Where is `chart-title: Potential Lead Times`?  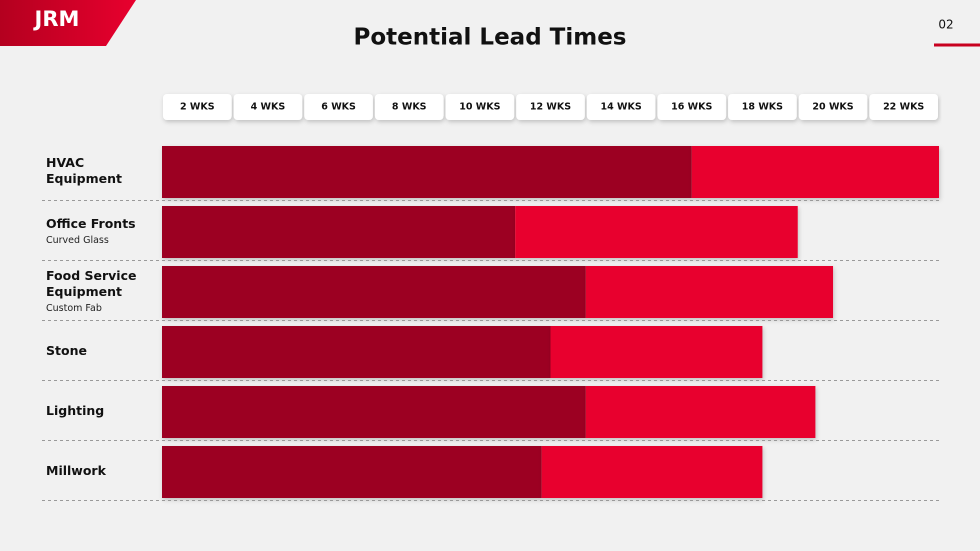
chart-title: Potential Lead Times is located at coordinates (490, 38).